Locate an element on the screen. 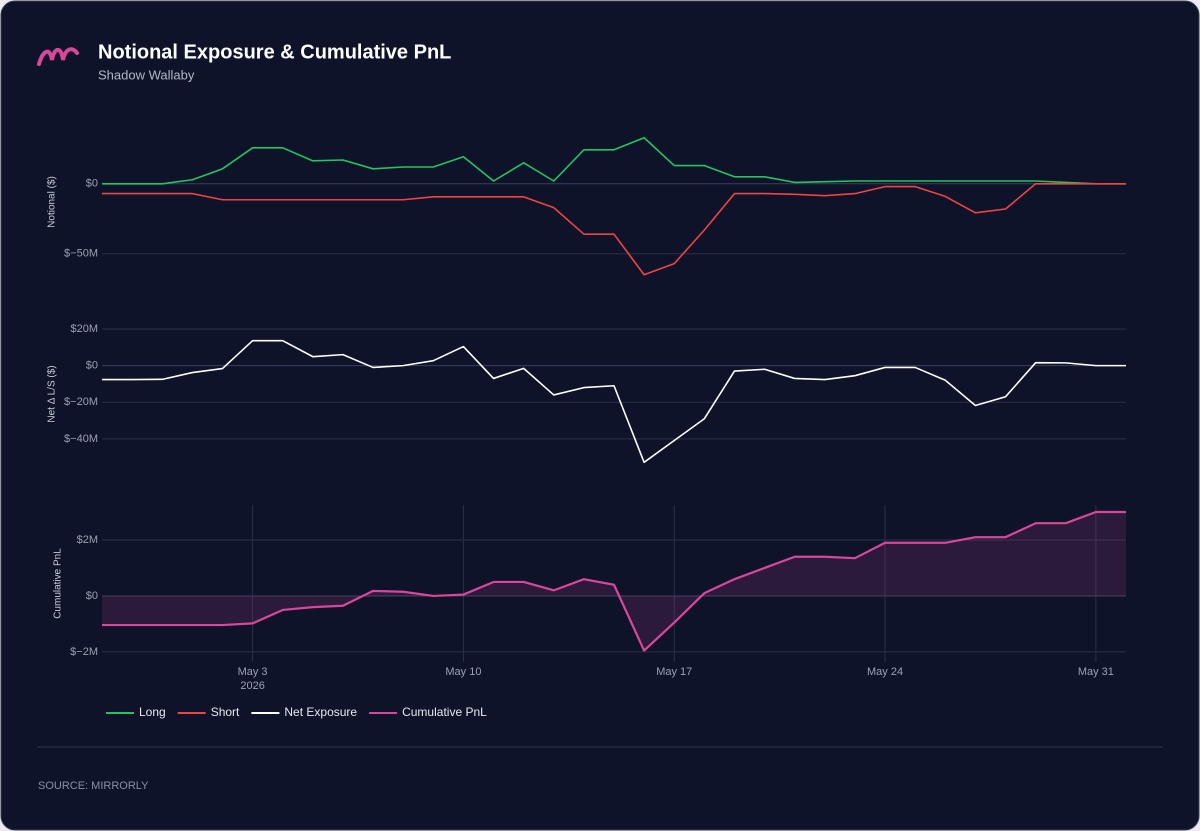 This screenshot has width=1200, height=831. y-tick-label: $−40M is located at coordinates (81, 439).